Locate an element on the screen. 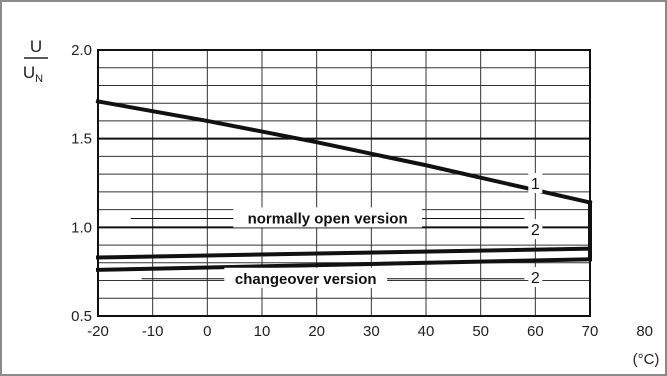 The height and width of the screenshot is (376, 667). x-tick-label: 40 is located at coordinates (426, 331).